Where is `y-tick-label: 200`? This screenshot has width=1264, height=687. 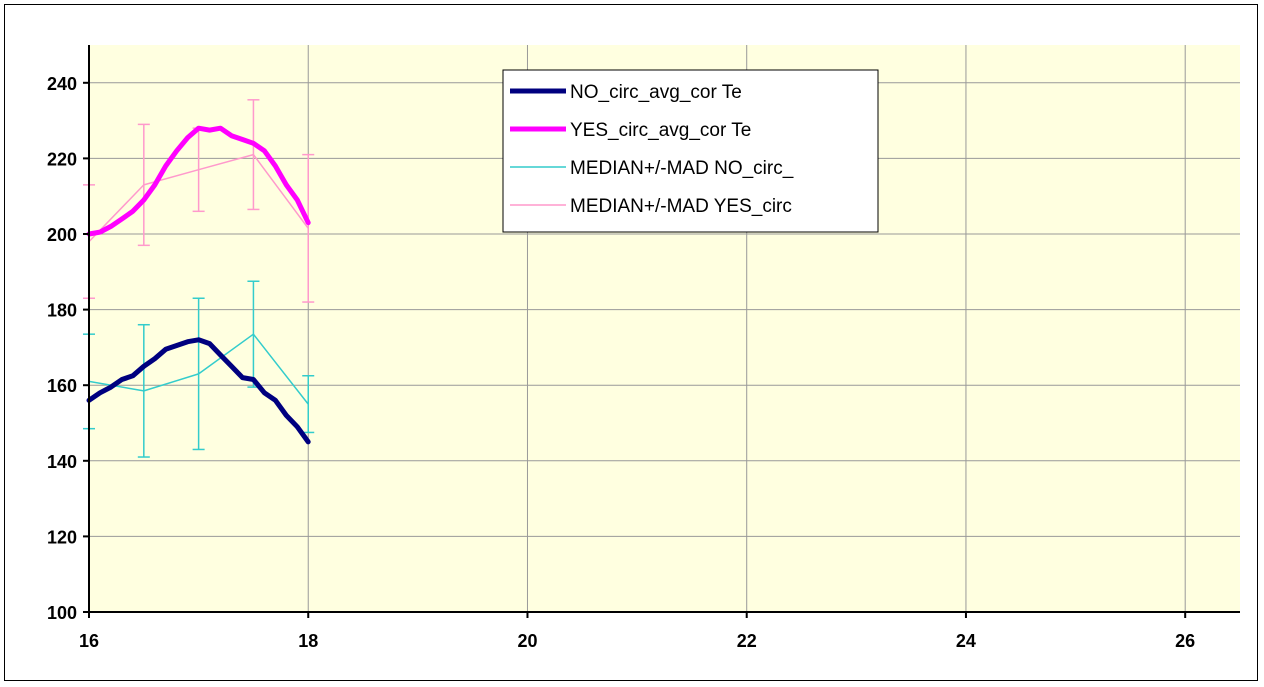 y-tick-label: 200 is located at coordinates (62, 235).